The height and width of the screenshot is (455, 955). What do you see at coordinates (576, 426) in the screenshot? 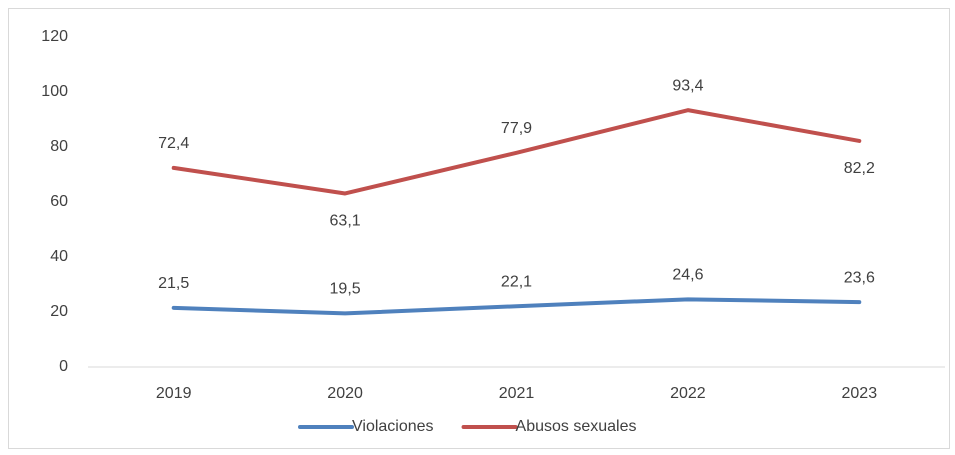
I see `legend-label: Abusos sexuales` at bounding box center [576, 426].